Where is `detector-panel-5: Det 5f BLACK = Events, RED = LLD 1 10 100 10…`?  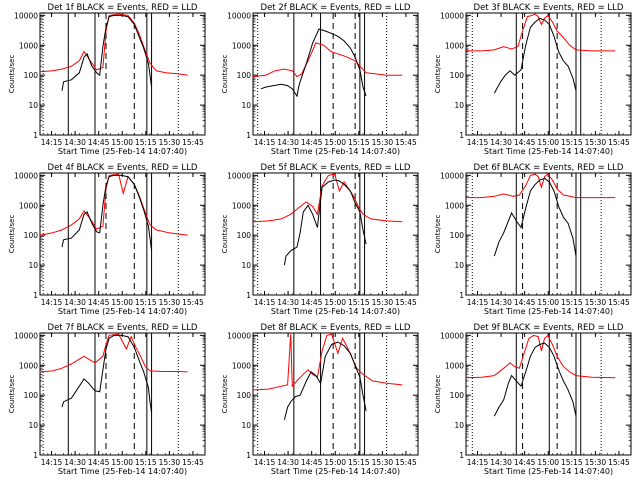 detector-panel-5: Det 5f BLACK = Events, RED = LLD 1 10 100 10… is located at coordinates (319, 240).